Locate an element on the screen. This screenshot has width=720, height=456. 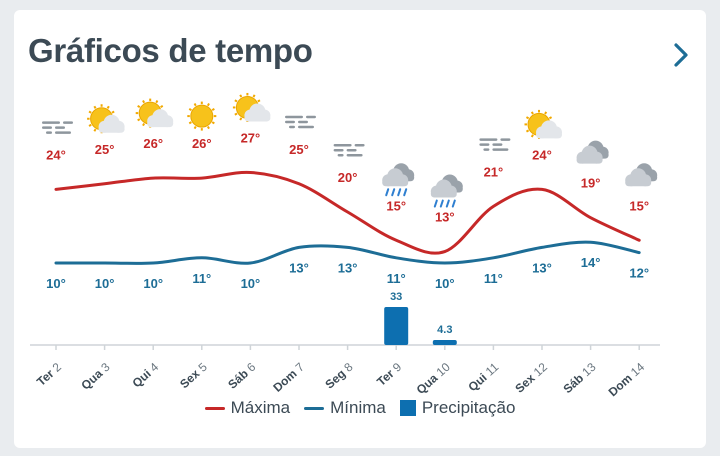
legend-item-precip: Precipitação is located at coordinates (457, 408).